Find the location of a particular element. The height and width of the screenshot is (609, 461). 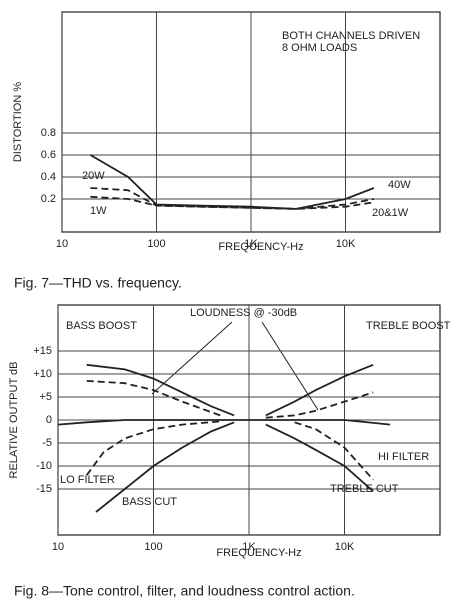

y-tick-label: 0 is located at coordinates (49, 420).